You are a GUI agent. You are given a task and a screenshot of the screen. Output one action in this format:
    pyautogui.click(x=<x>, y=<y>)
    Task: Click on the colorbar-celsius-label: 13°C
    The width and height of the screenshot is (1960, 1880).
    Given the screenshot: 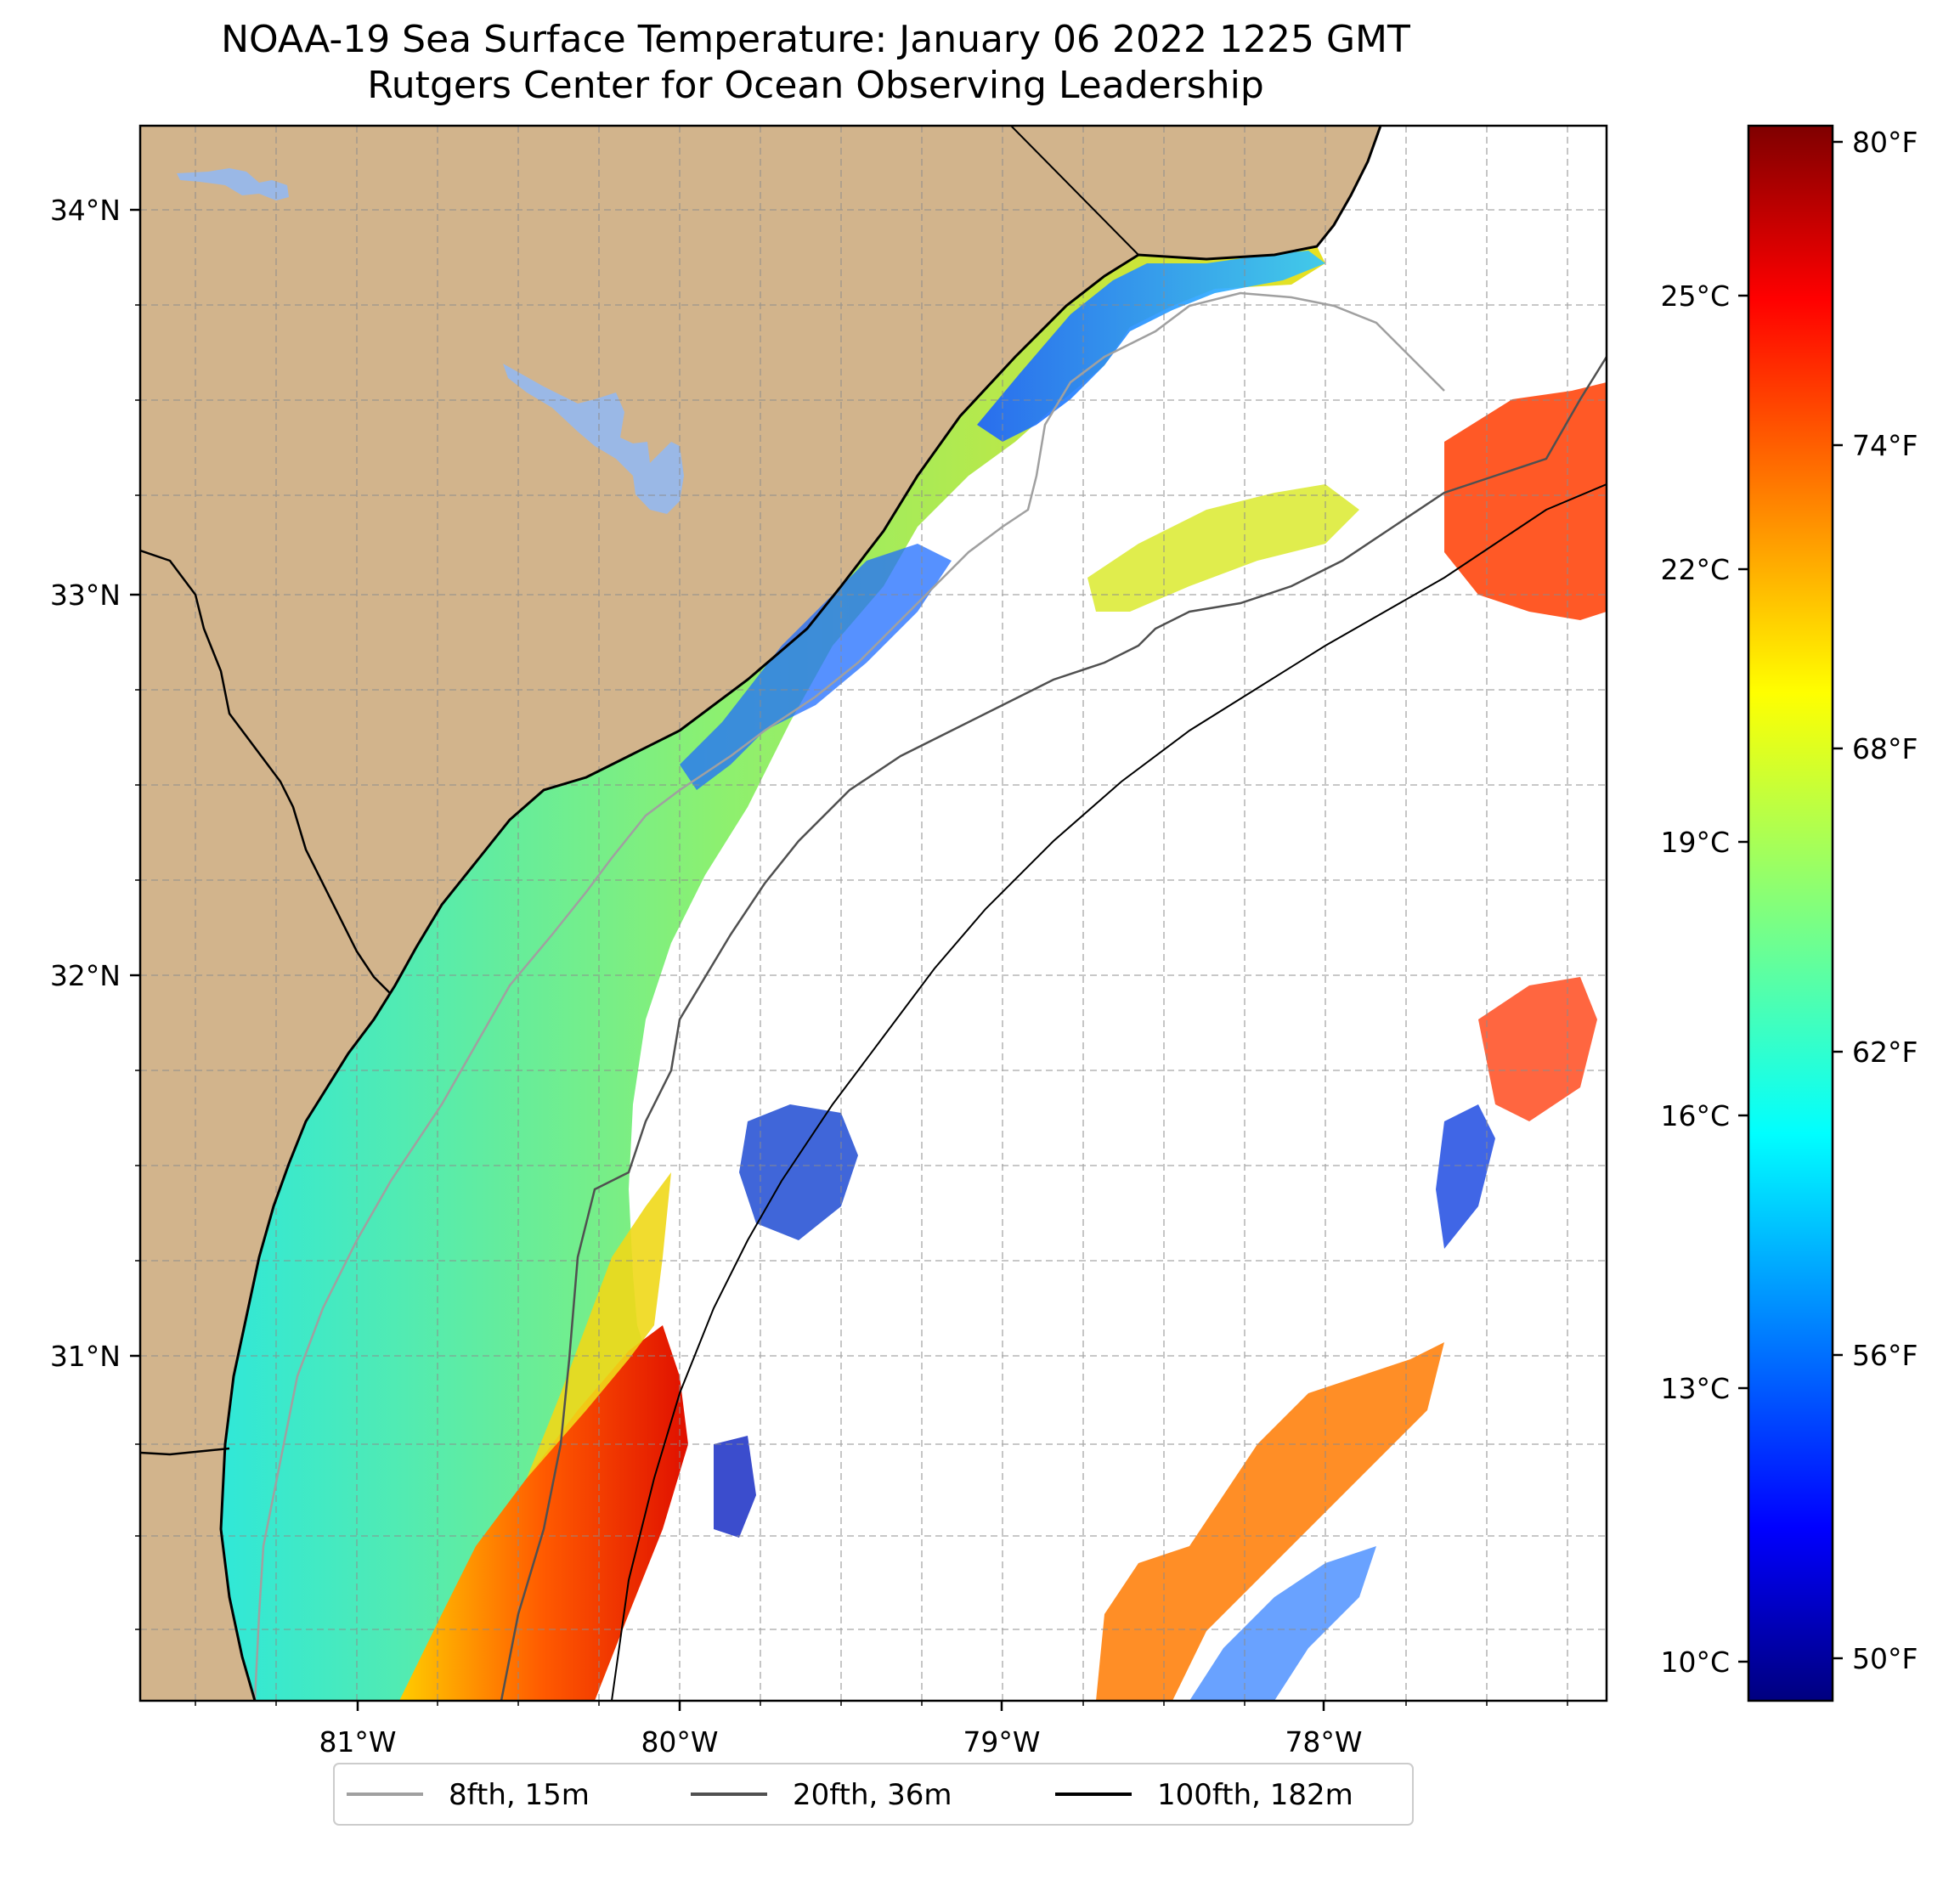 What is the action you would take?
    pyautogui.click(x=1695, y=1388)
    